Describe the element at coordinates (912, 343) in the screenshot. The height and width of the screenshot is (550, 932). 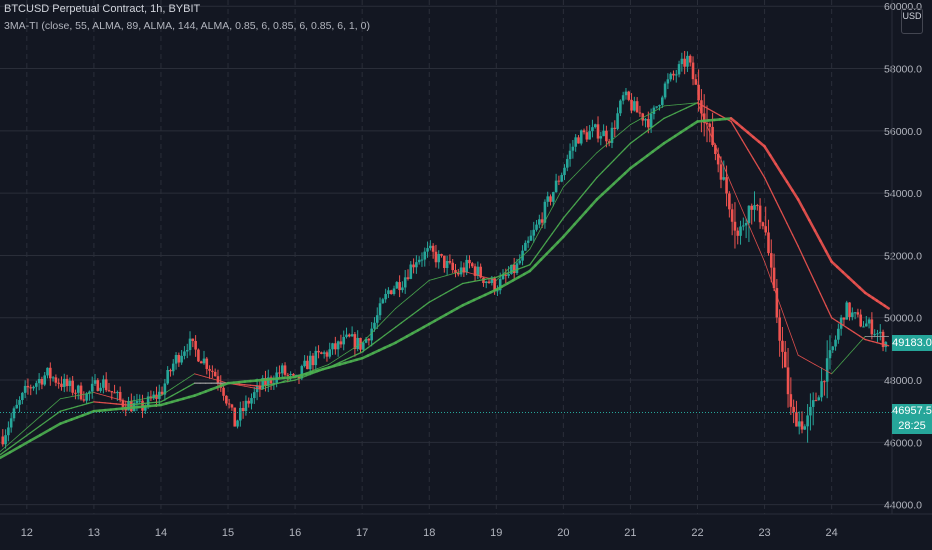
I see `last-ma-price-tag: 49183.0` at that location.